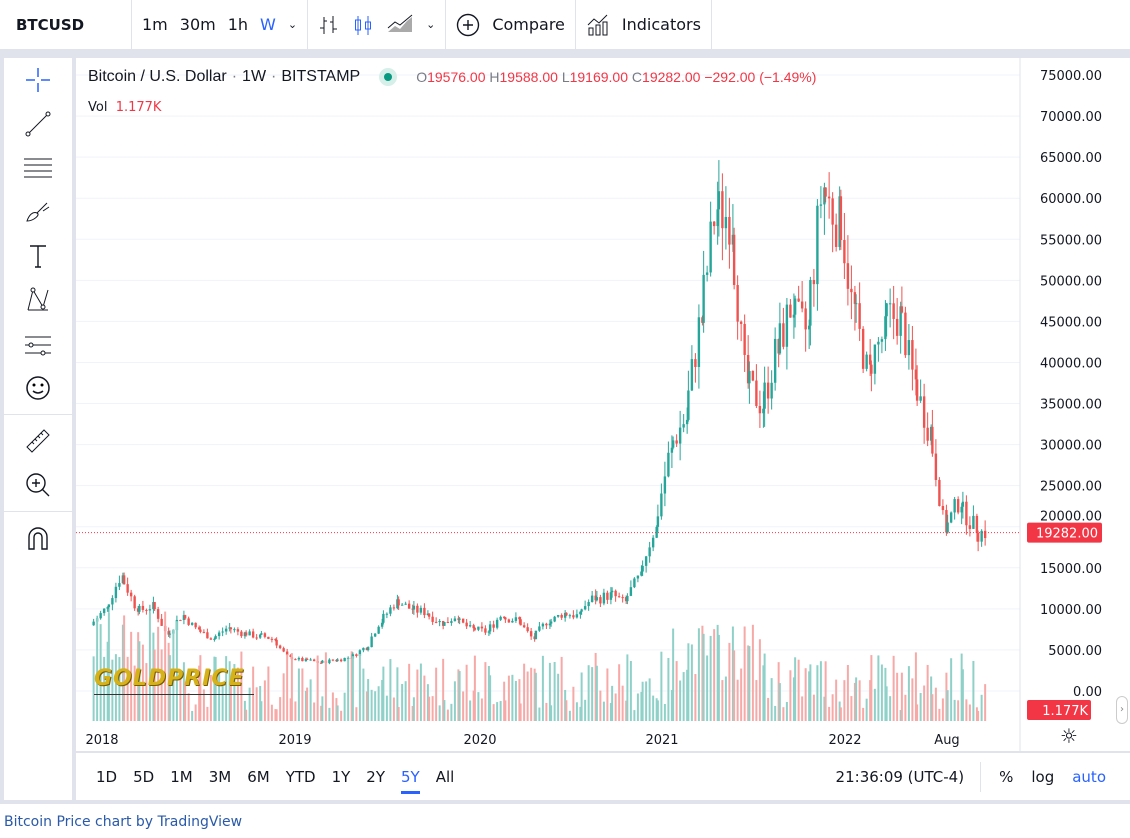  Describe the element at coordinates (1069, 736) in the screenshot. I see `settings-gear: ☼` at that location.